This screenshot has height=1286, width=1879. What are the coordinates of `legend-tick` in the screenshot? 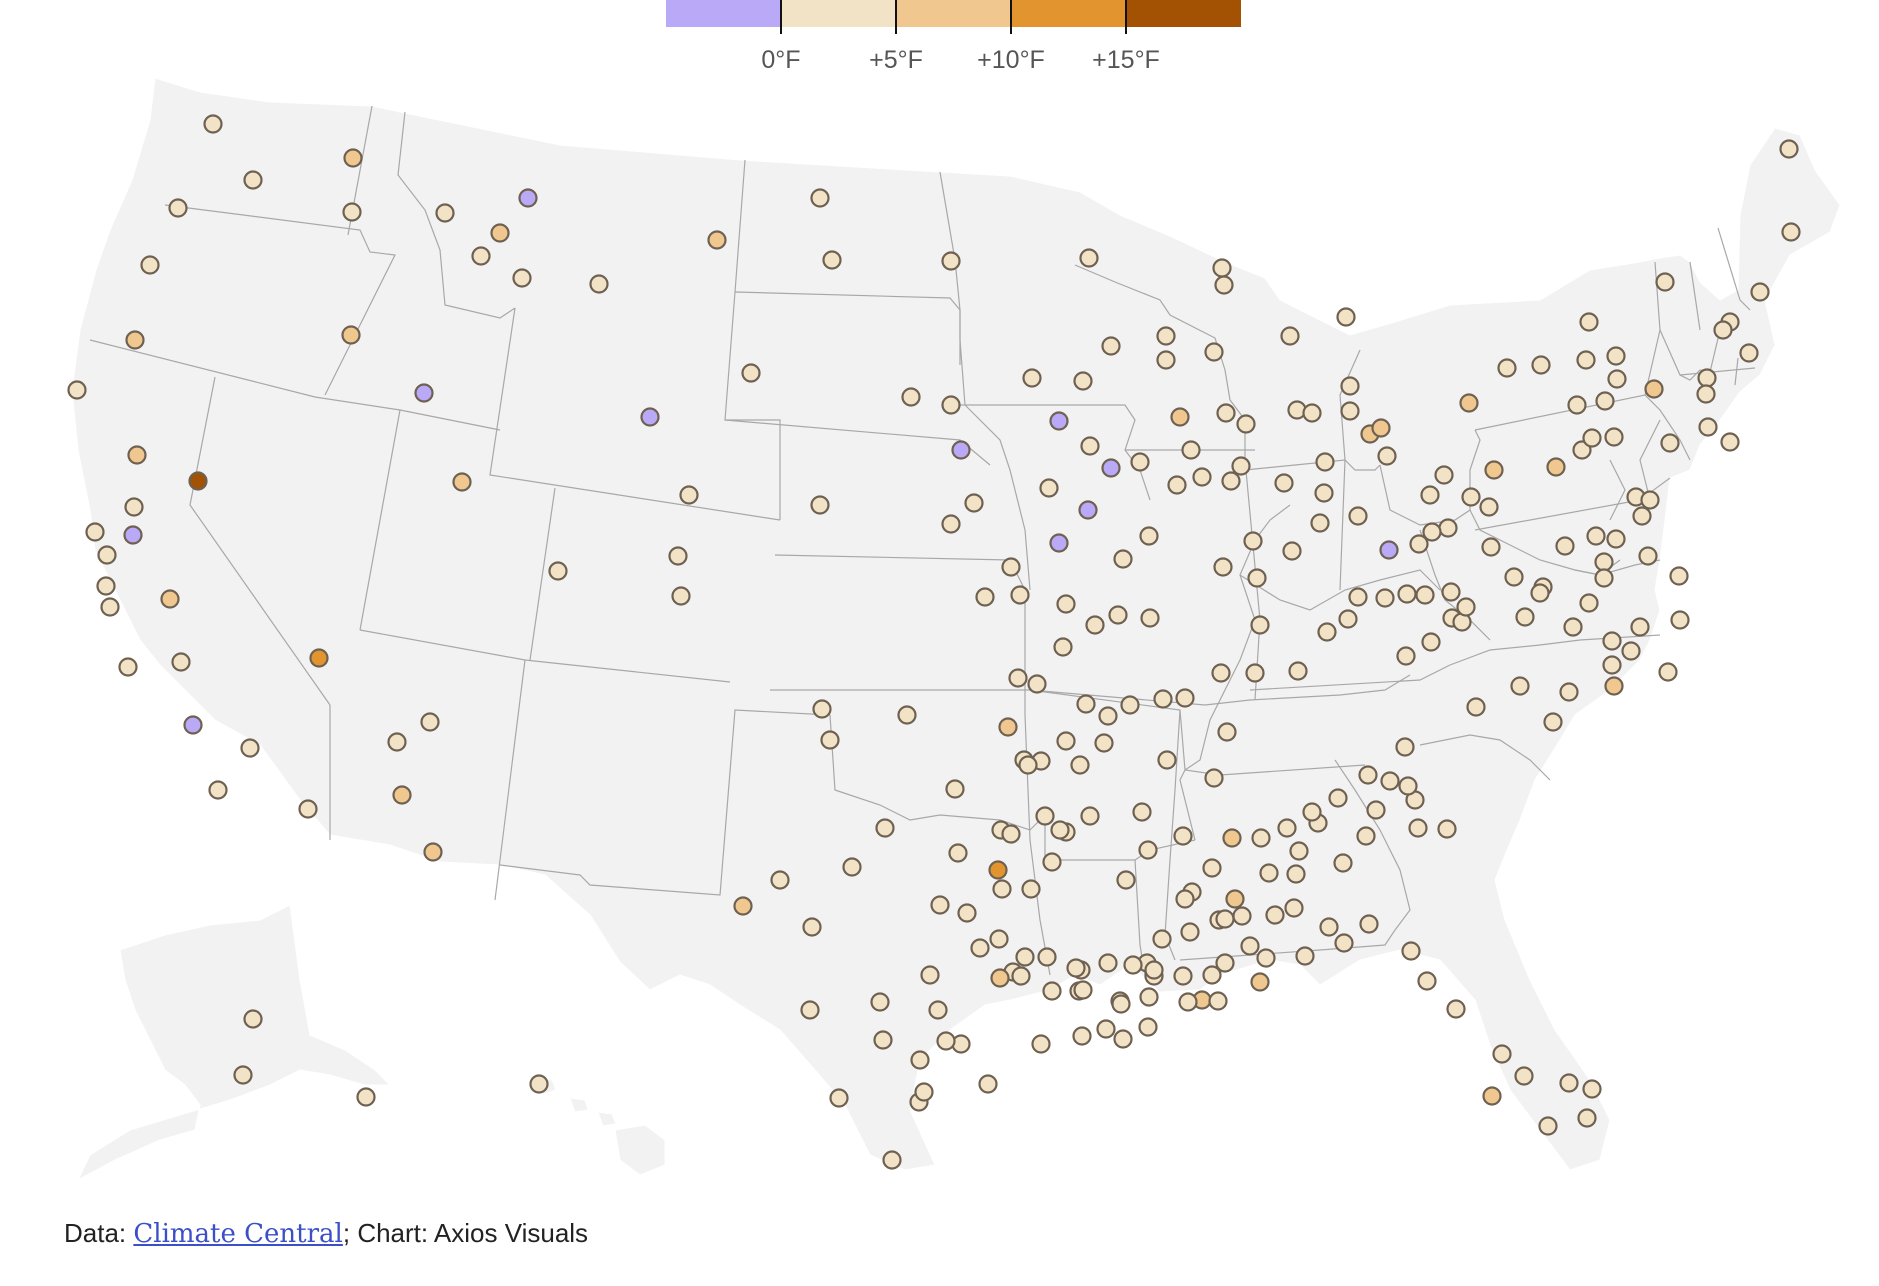 It's located at (1011, 17).